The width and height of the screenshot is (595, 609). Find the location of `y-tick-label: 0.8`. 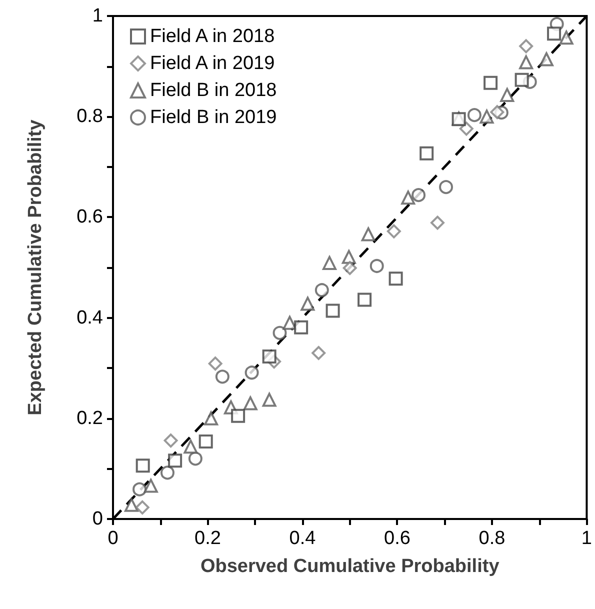

y-tick-label: 0.8 is located at coordinates (89, 117).